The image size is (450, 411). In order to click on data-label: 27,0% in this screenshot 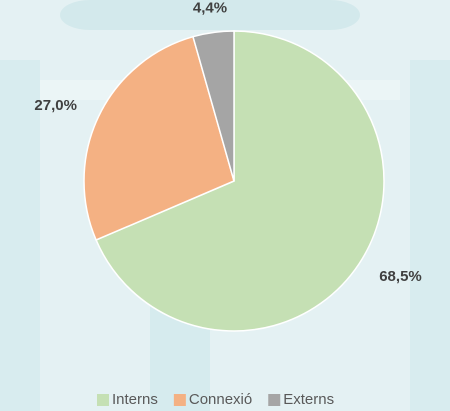, I will do `click(55, 105)`.